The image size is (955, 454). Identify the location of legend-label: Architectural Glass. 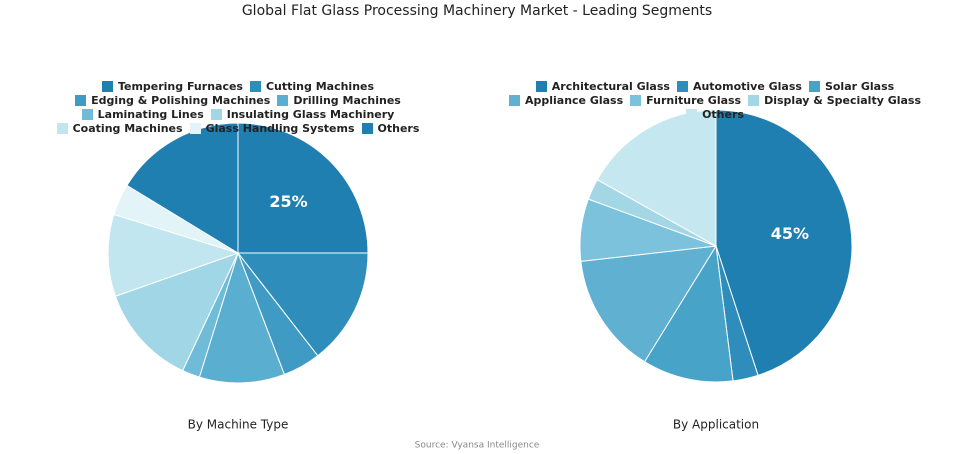
(610, 86).